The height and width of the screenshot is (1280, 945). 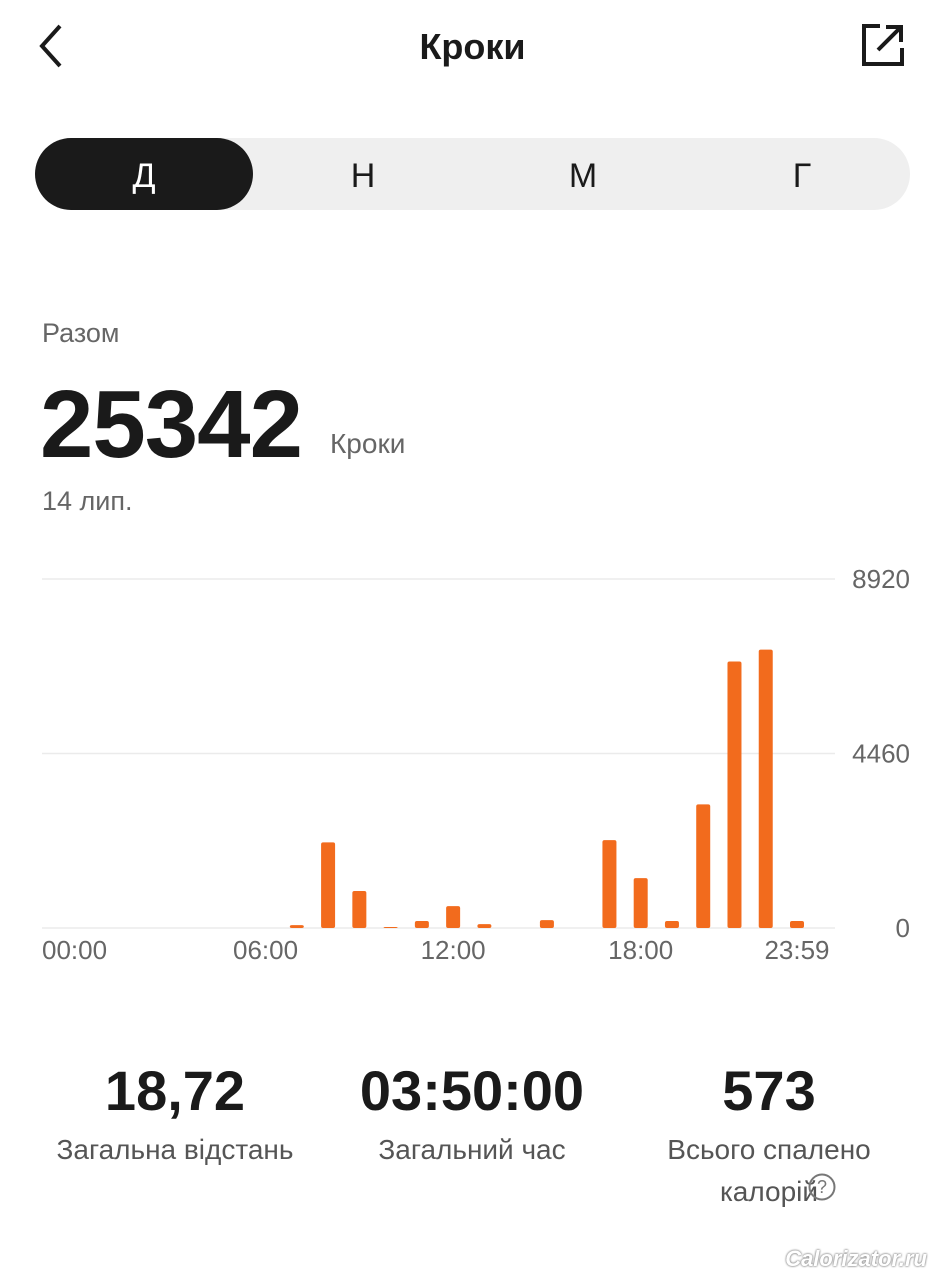 I want to click on info-icon: ?, so click(x=822, y=1187).